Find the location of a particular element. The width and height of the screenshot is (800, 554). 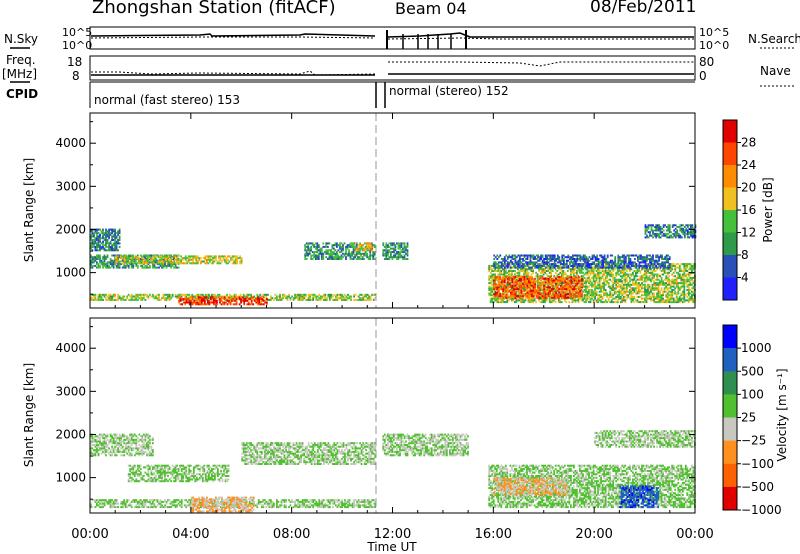

freq-strip: 18 8 80 0 is located at coordinates (390, 69).